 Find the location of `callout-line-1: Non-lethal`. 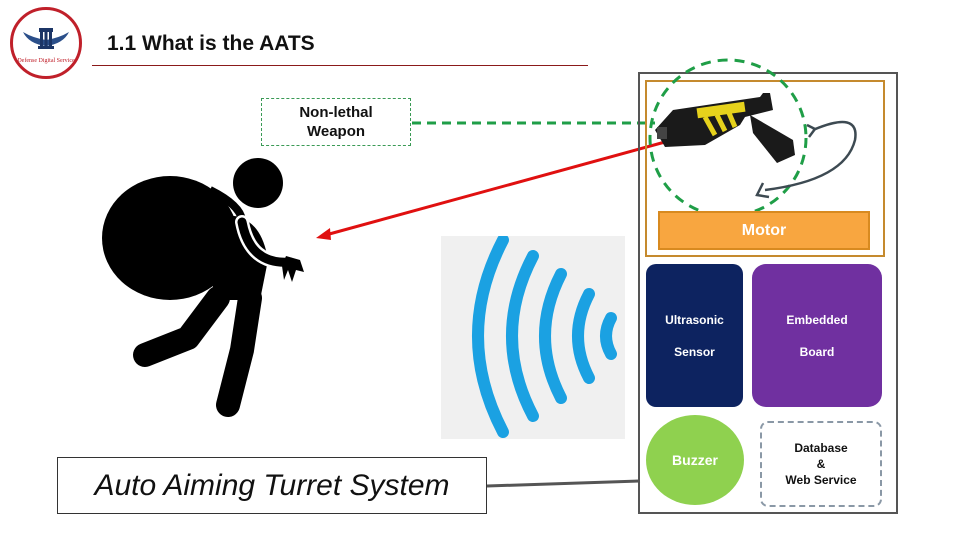

callout-line-1: Non-lethal is located at coordinates (336, 112).